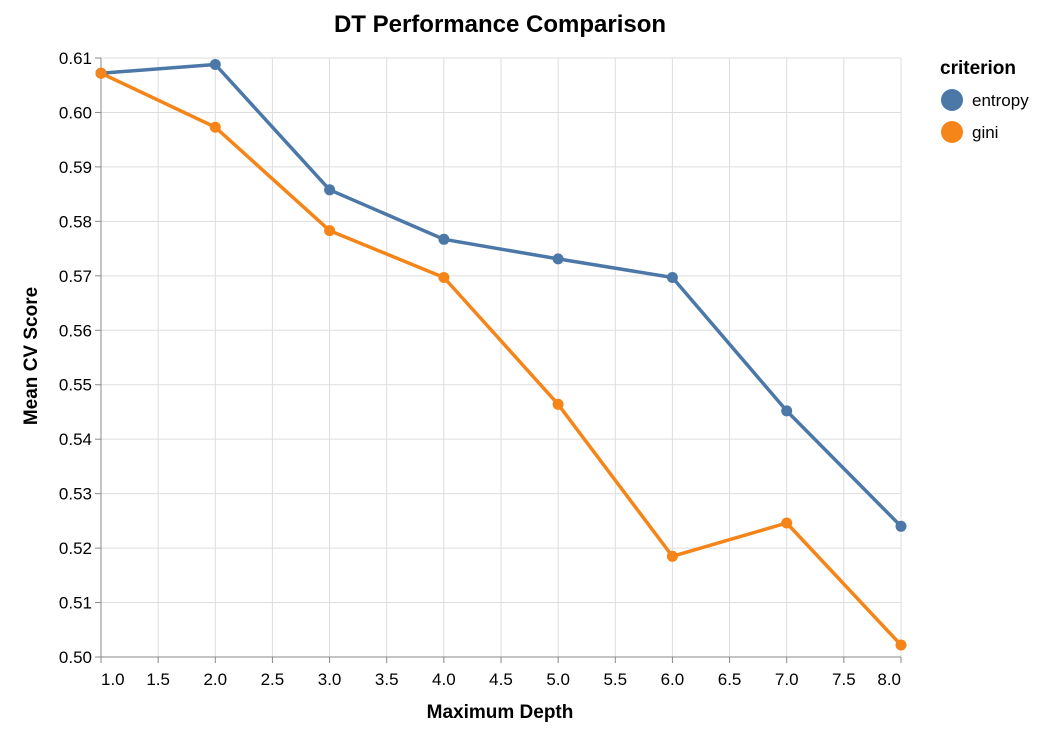 This screenshot has height=738, width=1050. I want to click on legend-label-gini: gini, so click(985, 132).